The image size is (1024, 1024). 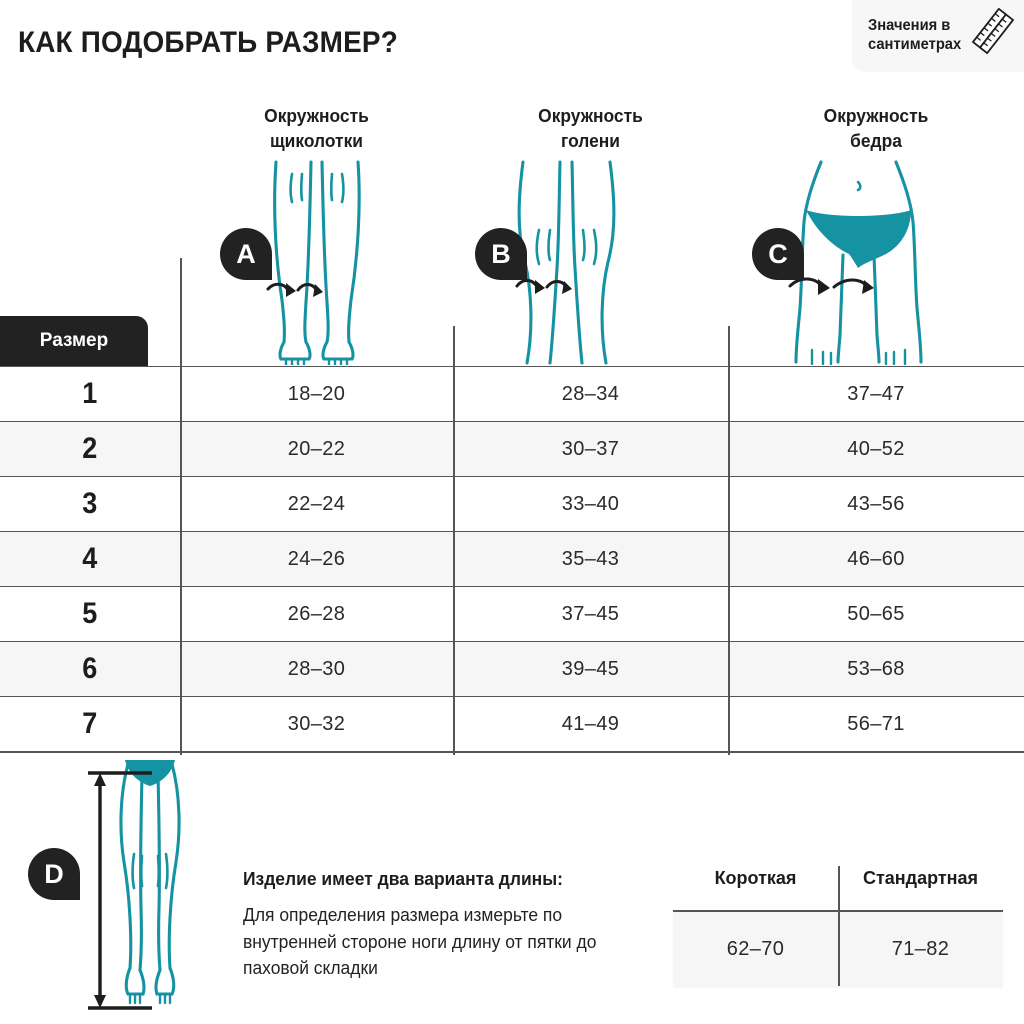 What do you see at coordinates (909, 26) in the screenshot?
I see `unit-badge-line-1: Значения в` at bounding box center [909, 26].